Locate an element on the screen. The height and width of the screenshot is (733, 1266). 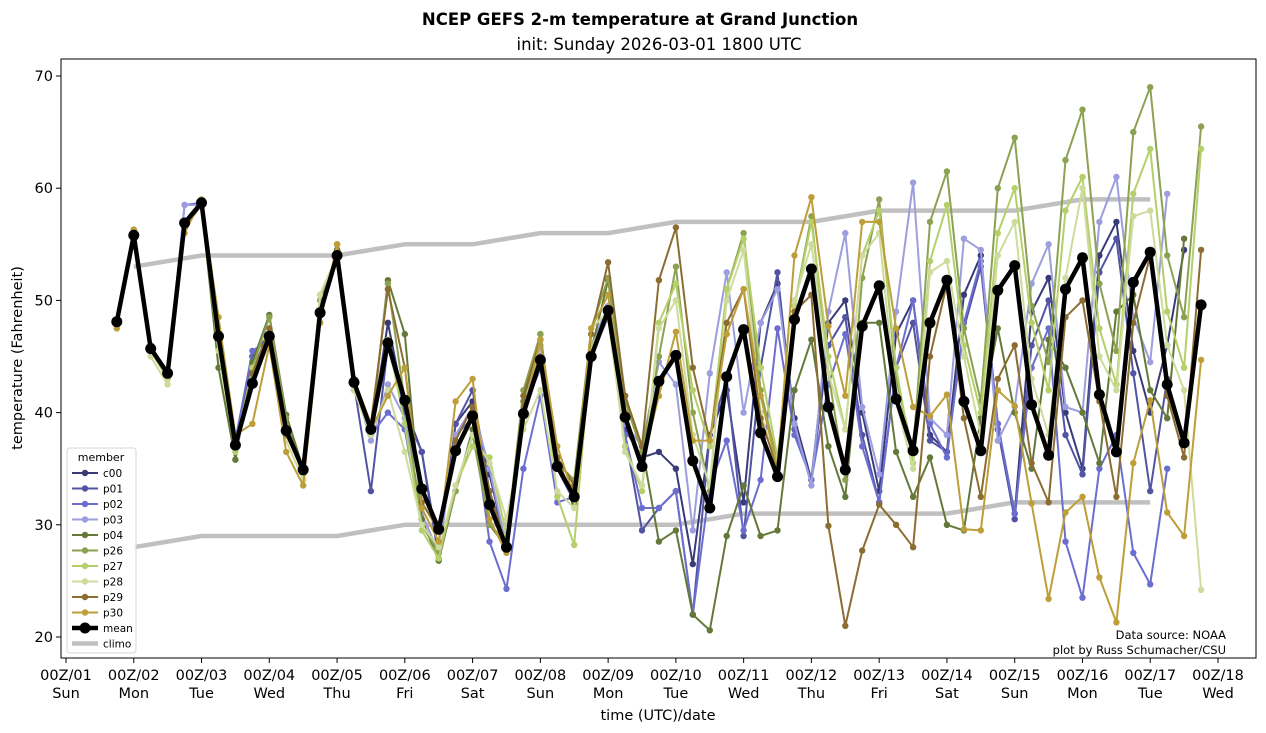
legend-marker-p30 is located at coordinates (85, 612).